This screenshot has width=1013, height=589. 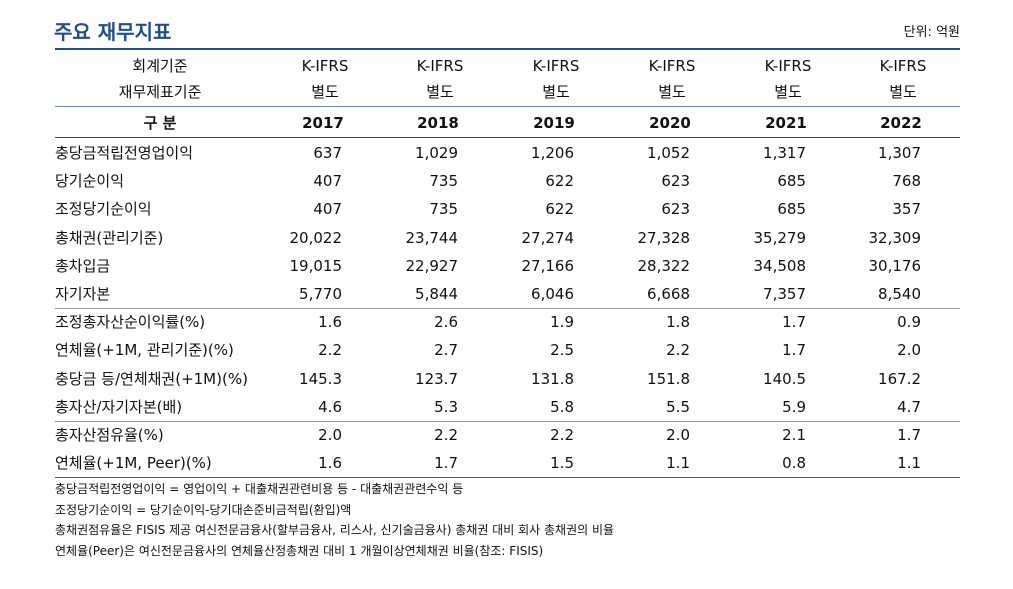 I want to click on cell: 5,844, so click(x=436, y=294).